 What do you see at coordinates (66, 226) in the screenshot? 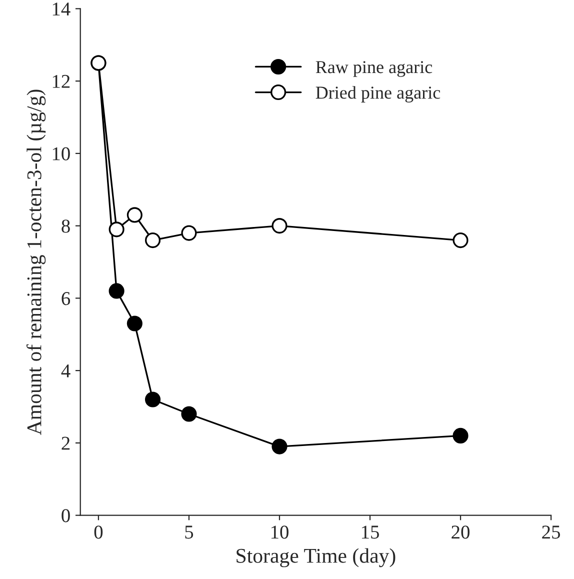
I see `y-tick-label: 8` at bounding box center [66, 226].